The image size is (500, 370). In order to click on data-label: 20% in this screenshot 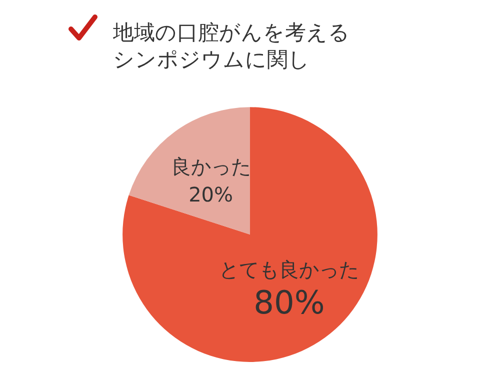, I will do `click(211, 194)`.